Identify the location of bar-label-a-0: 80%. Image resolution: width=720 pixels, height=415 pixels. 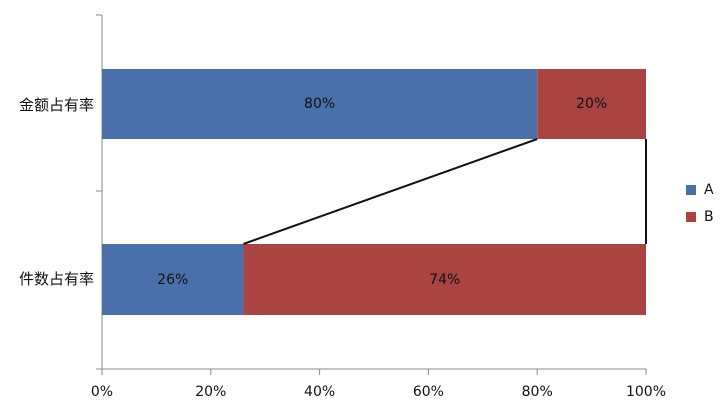
(320, 104).